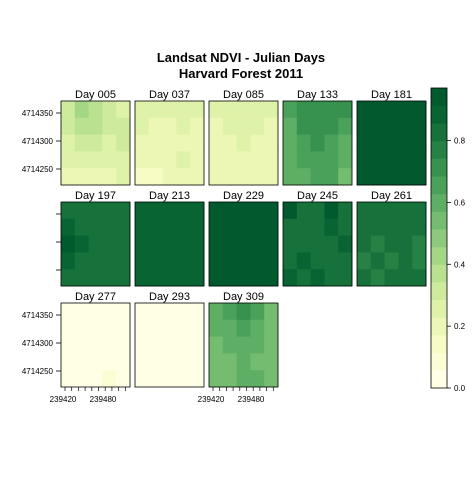 The image size is (474, 479). What do you see at coordinates (241, 57) in the screenshot?
I see `chart-title: Landsat NDVI - Julian Days` at bounding box center [241, 57].